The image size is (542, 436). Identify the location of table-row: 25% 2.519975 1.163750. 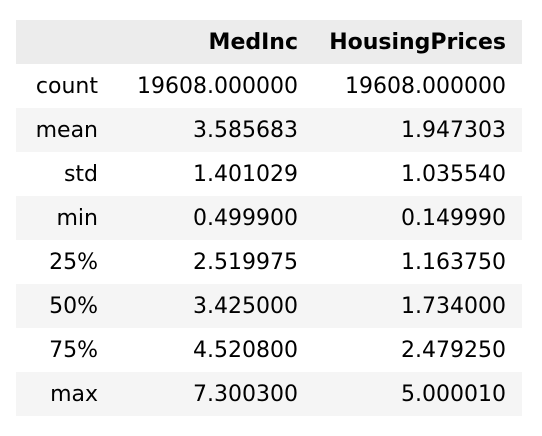
(269, 262).